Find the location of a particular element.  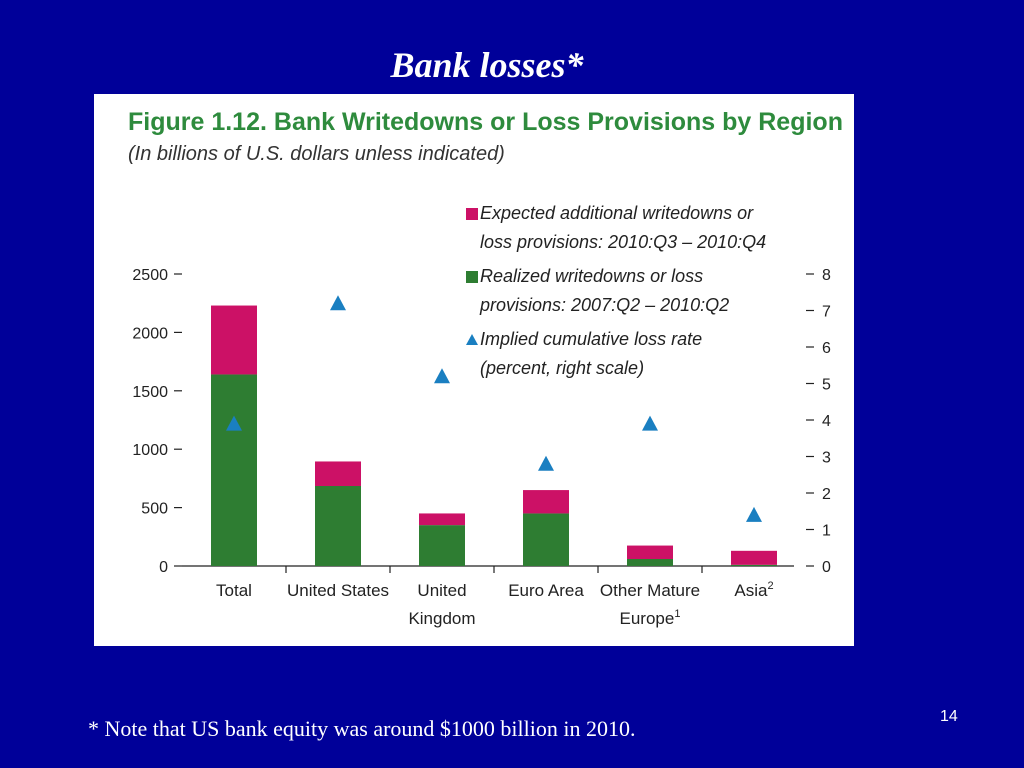

category-label: Asia2 is located at coordinates (753, 590).